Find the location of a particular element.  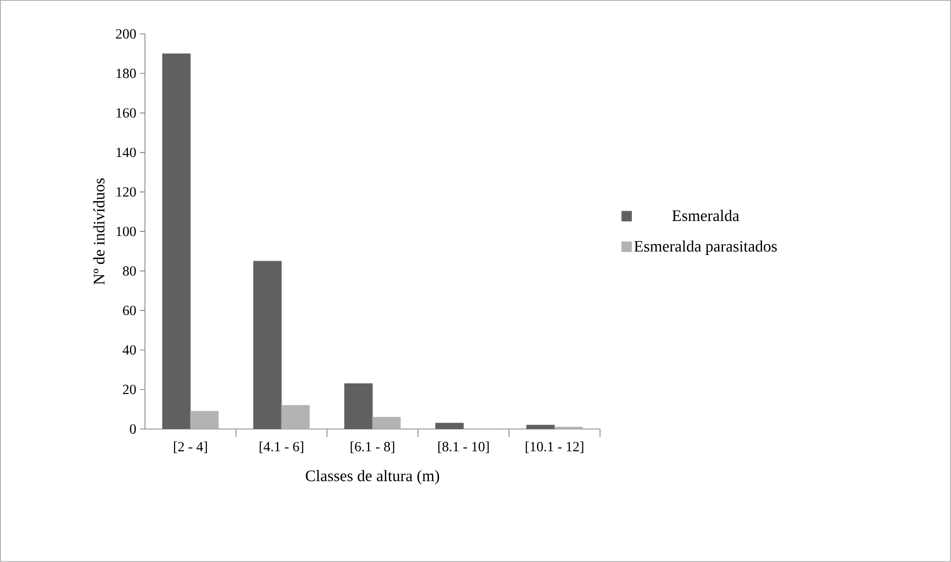

y-tick-label: 60 is located at coordinates (129, 311).